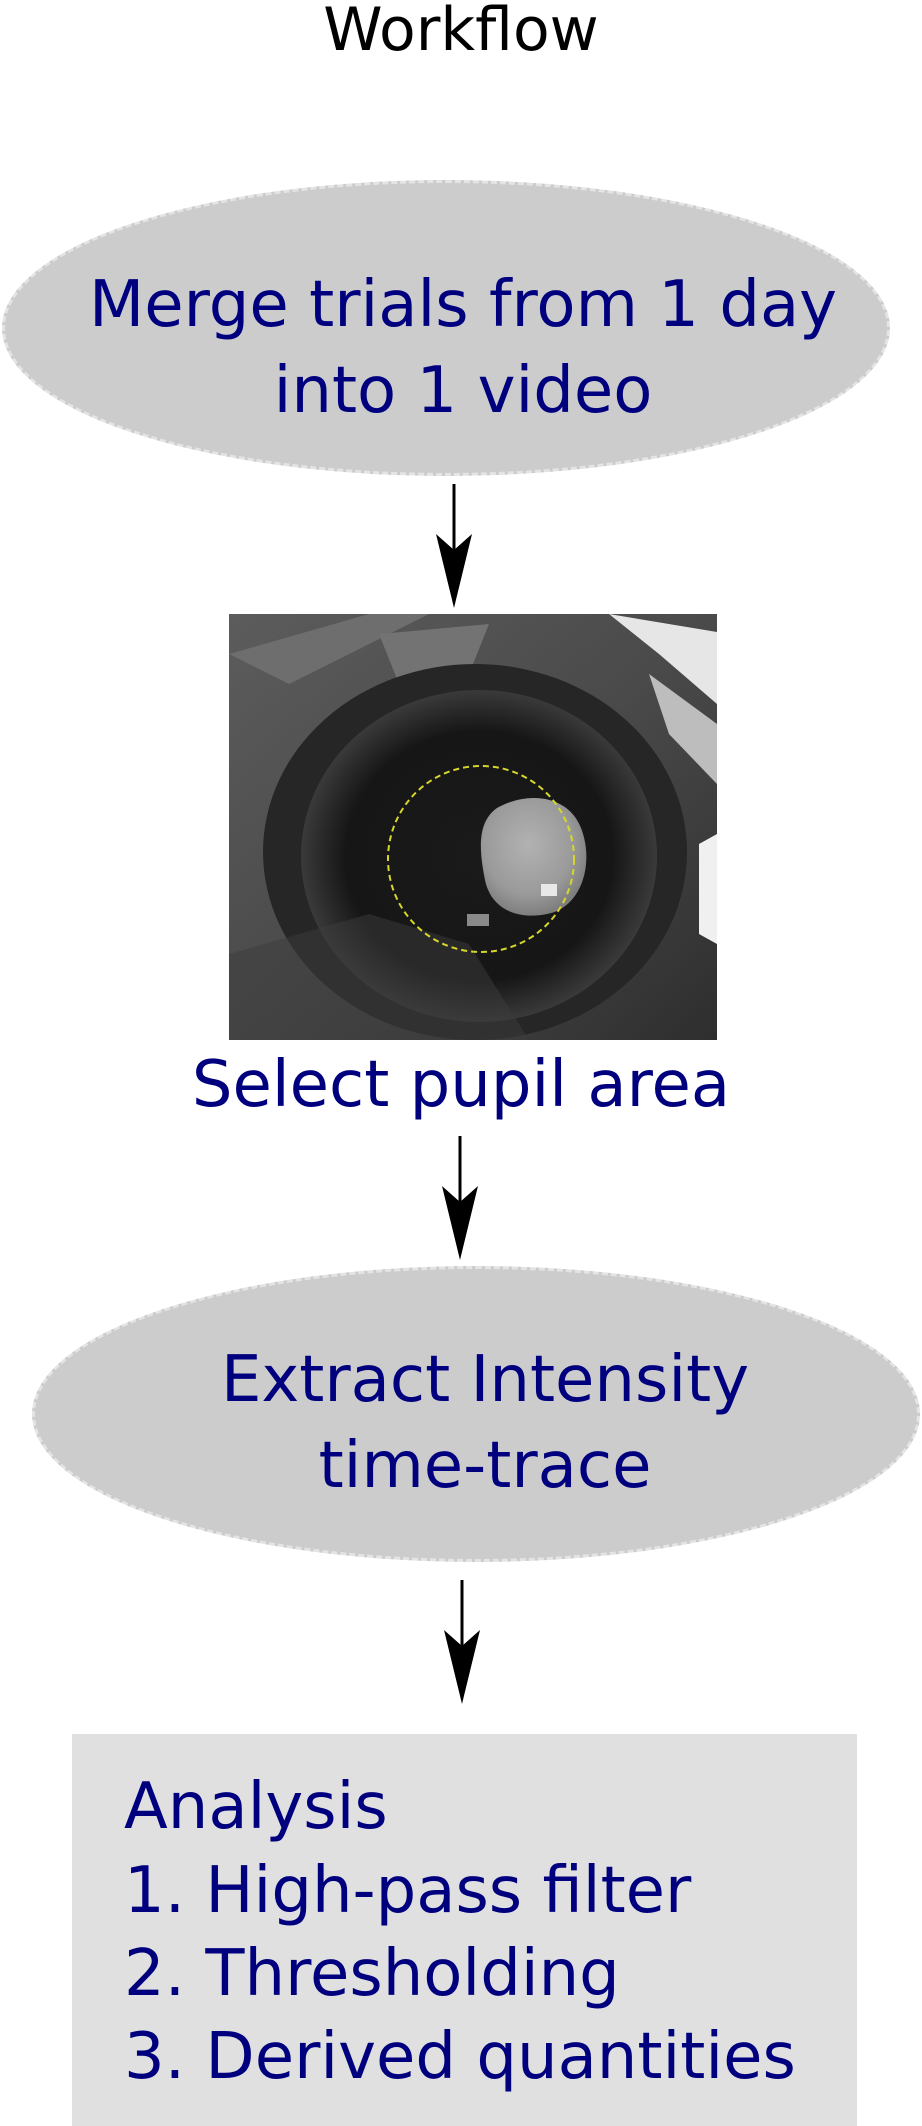 This screenshot has width=922, height=2126. I want to click on roi-circle, so click(481, 859).